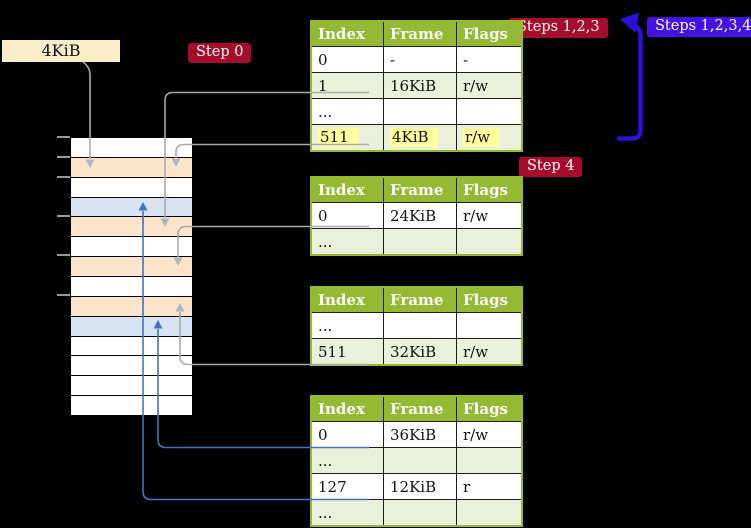  I want to click on table-cell: 24KiB, so click(420, 215).